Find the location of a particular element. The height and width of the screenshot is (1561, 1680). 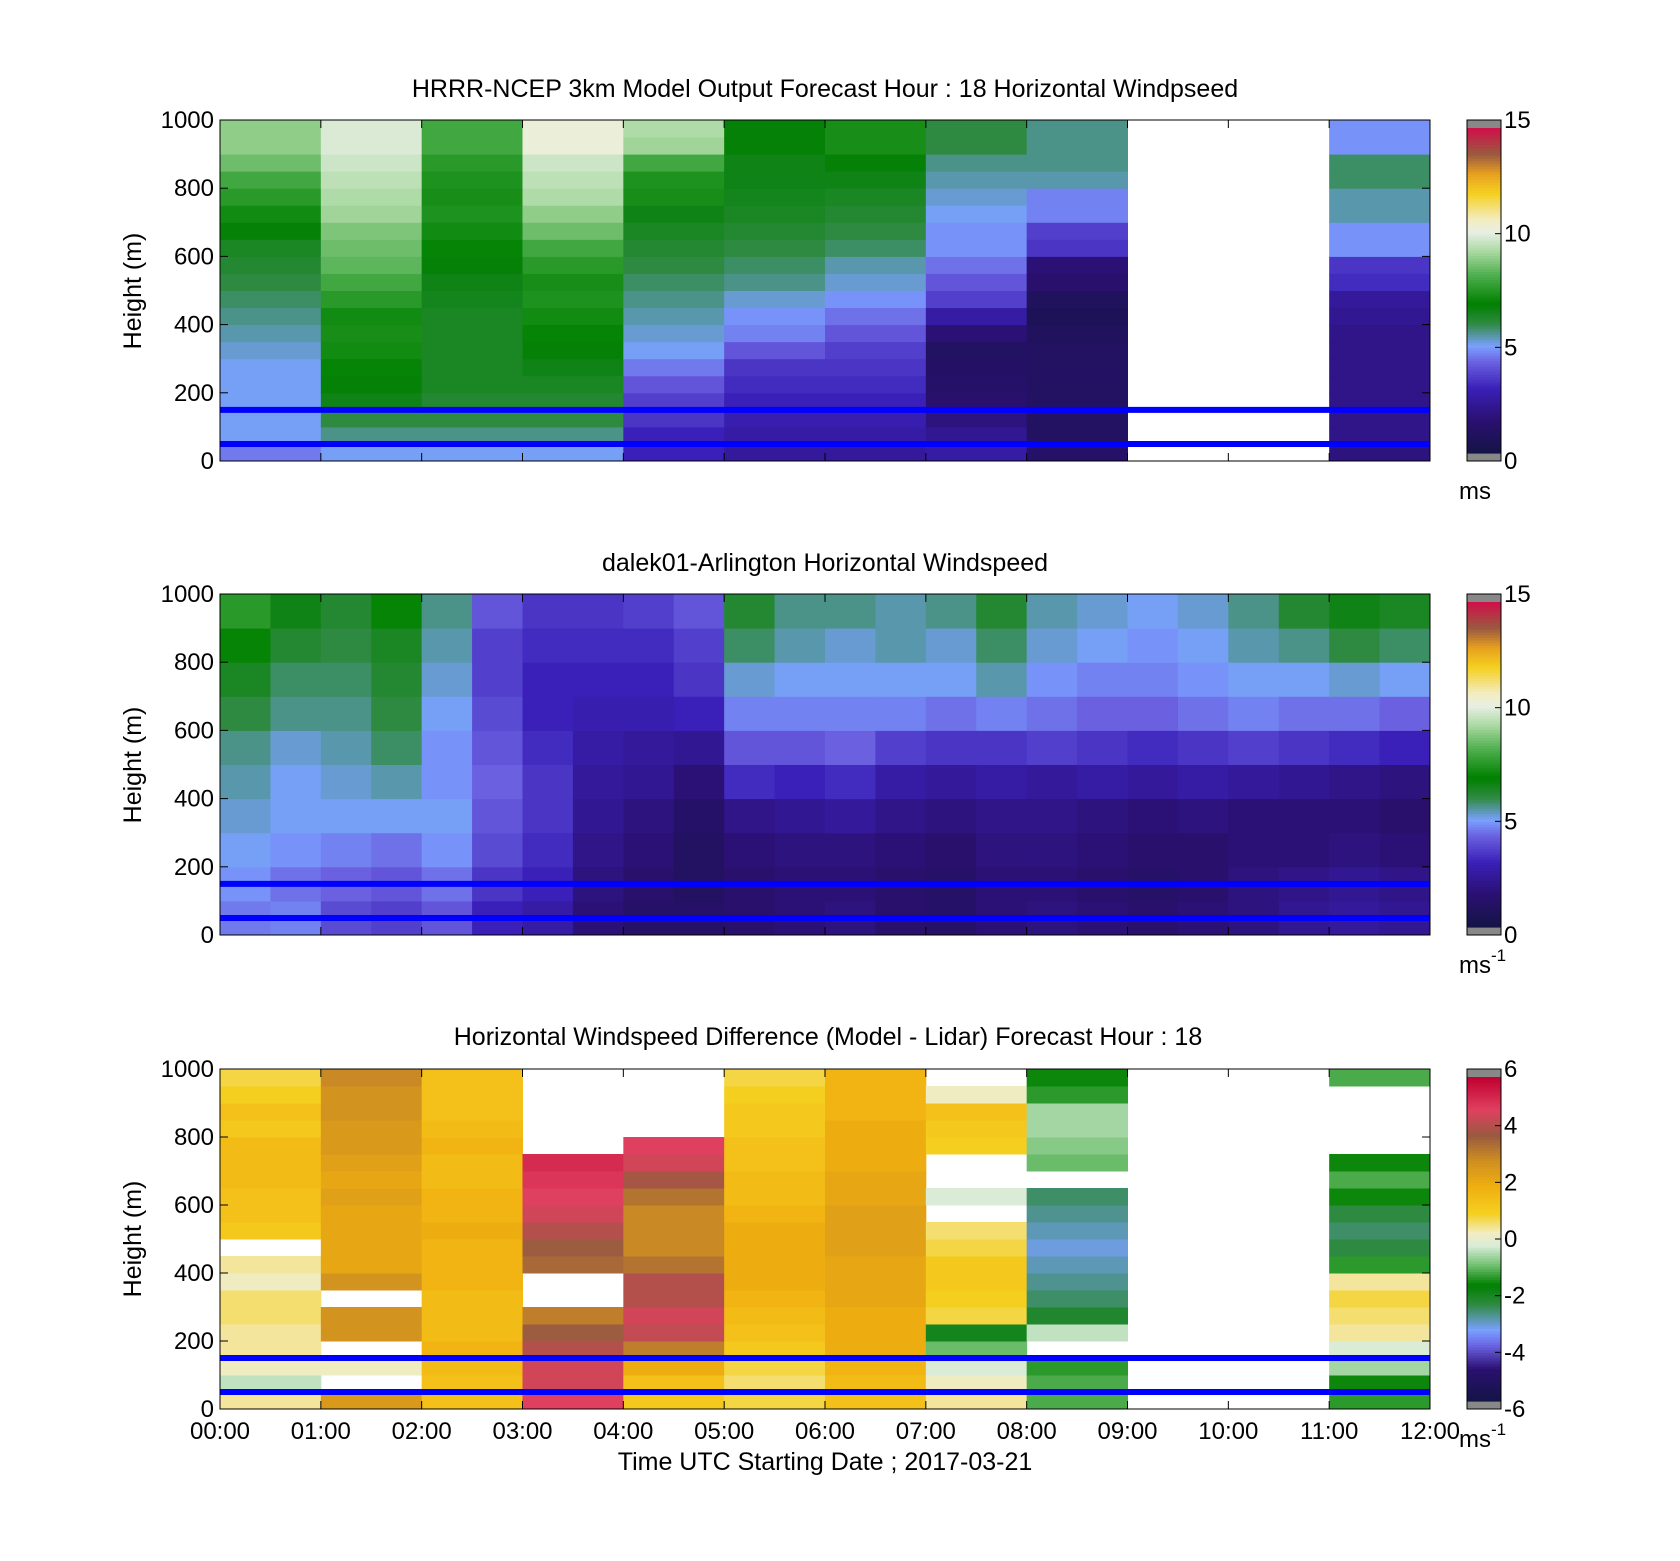

x-tick-label: 12:00 is located at coordinates (1430, 1431).